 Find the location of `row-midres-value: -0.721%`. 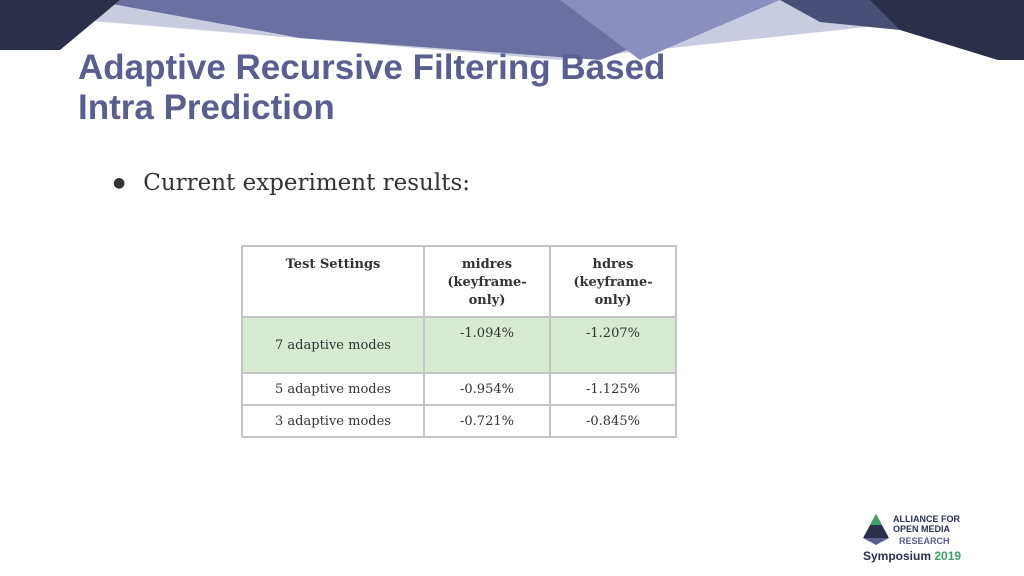

row-midres-value: -0.721% is located at coordinates (487, 421).